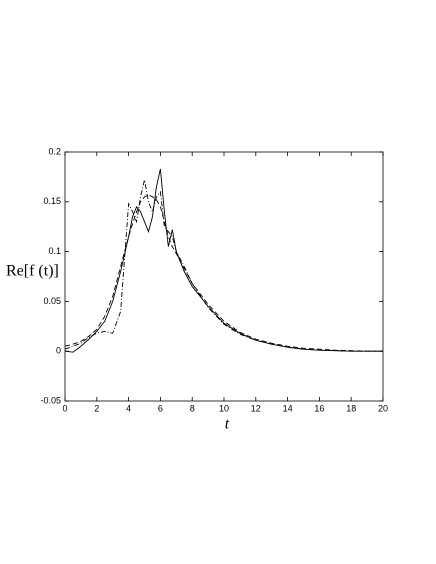 This screenshot has height=564, width=436. What do you see at coordinates (50, 400) in the screenshot?
I see `y-tick-label: -0.05` at bounding box center [50, 400].